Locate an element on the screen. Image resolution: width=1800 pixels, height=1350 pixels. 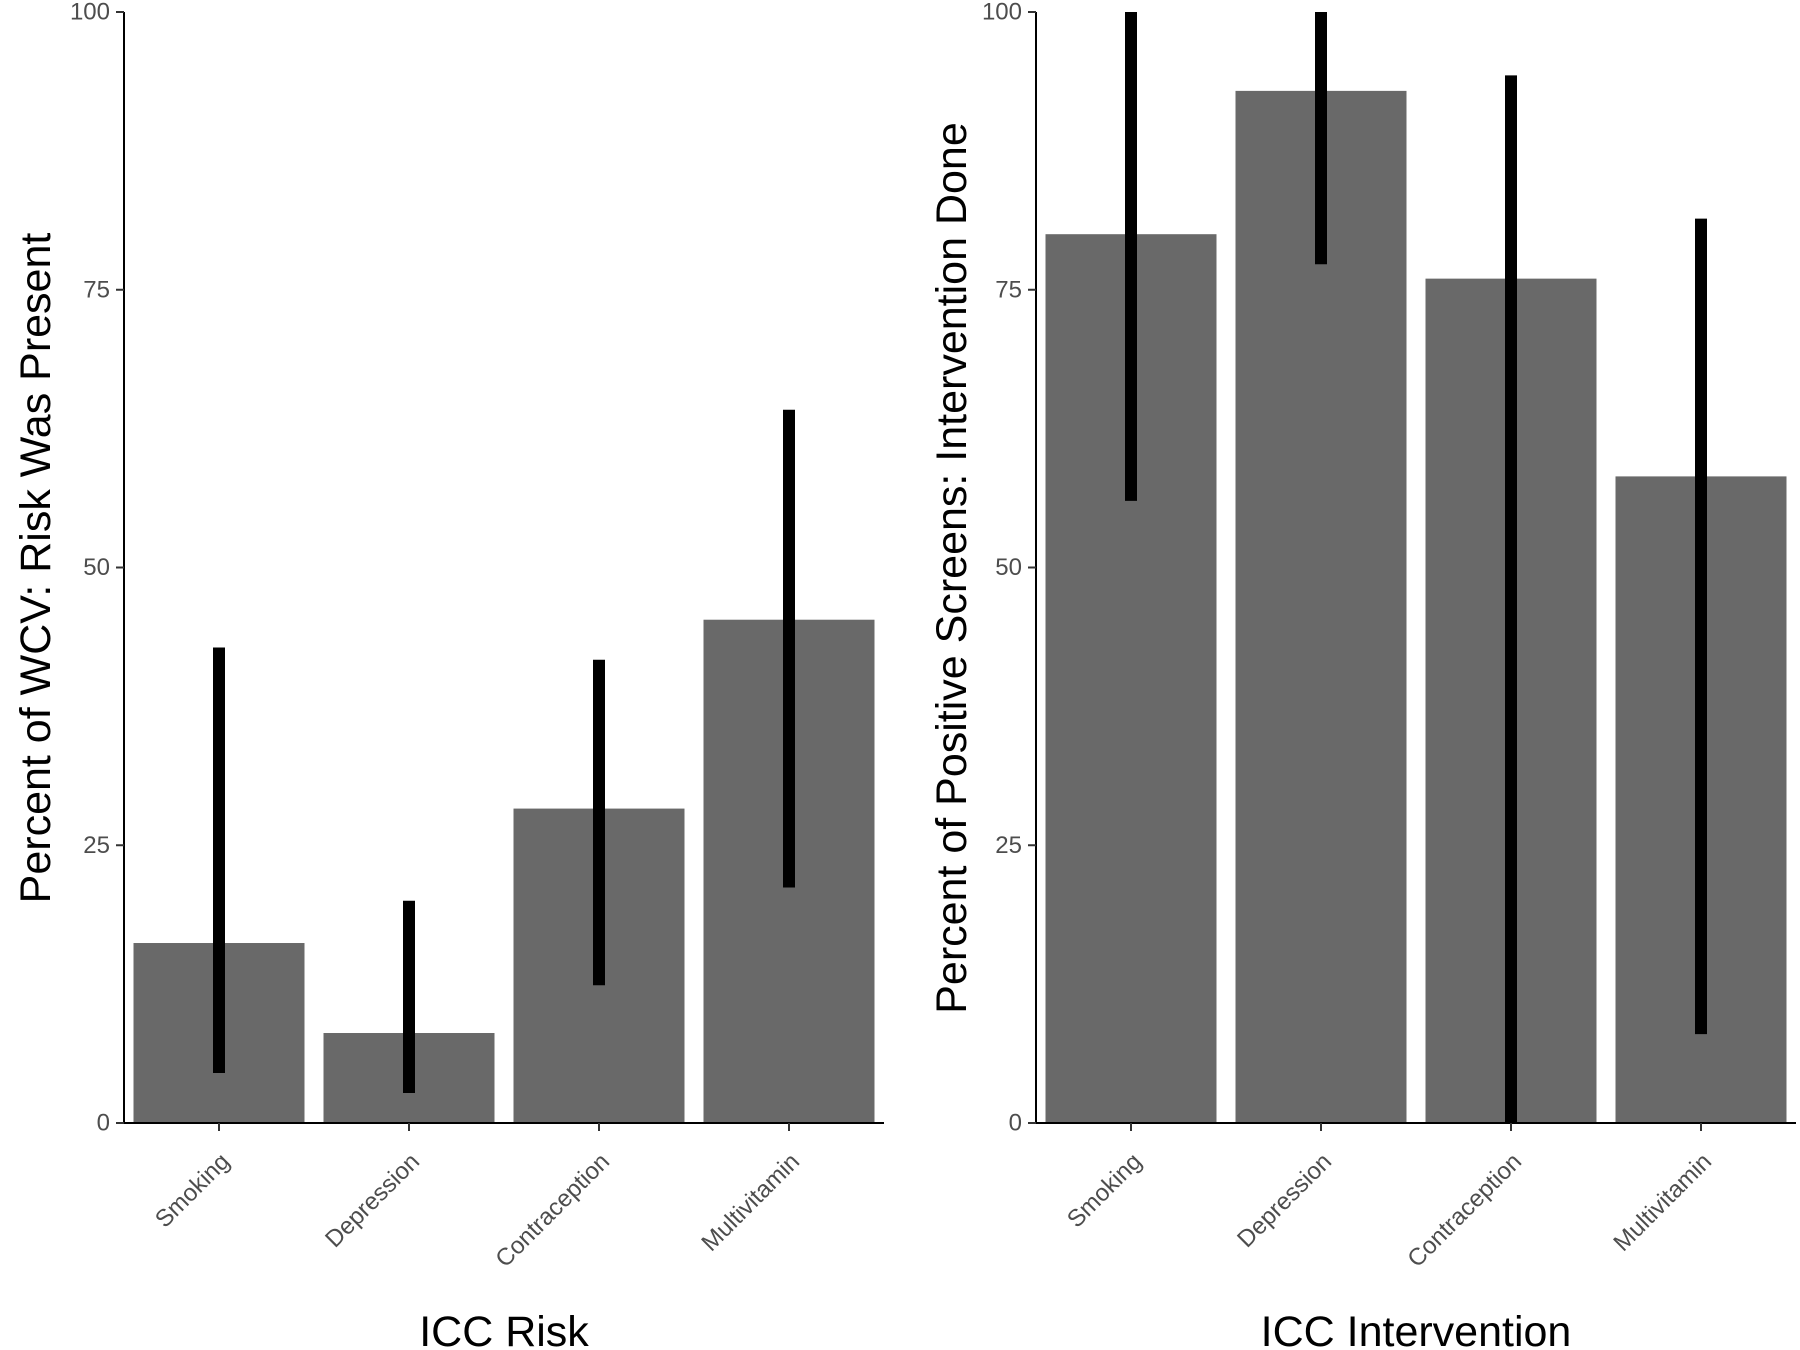
y-axis-title: Percent of WCV: Risk Was Present is located at coordinates (36, 568).